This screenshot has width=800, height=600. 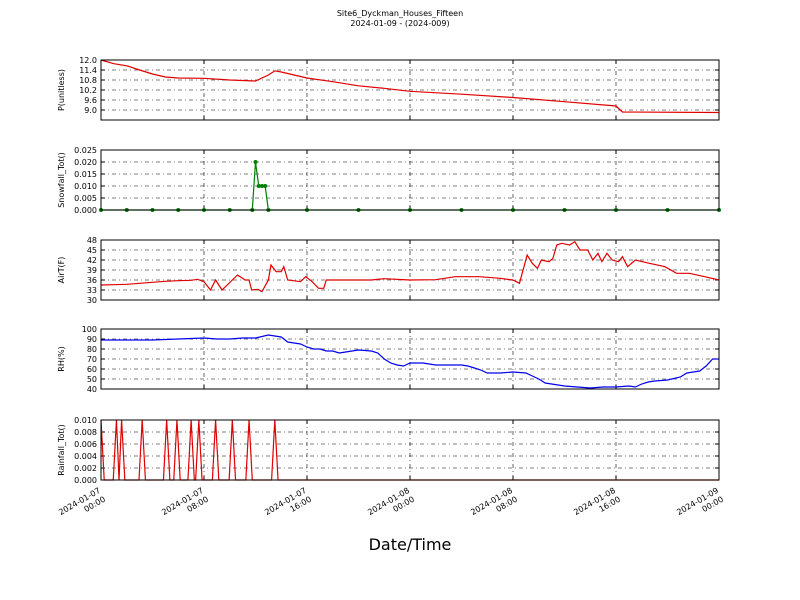 I want to click on y-tick-label: 0.002, so click(x=85, y=468).